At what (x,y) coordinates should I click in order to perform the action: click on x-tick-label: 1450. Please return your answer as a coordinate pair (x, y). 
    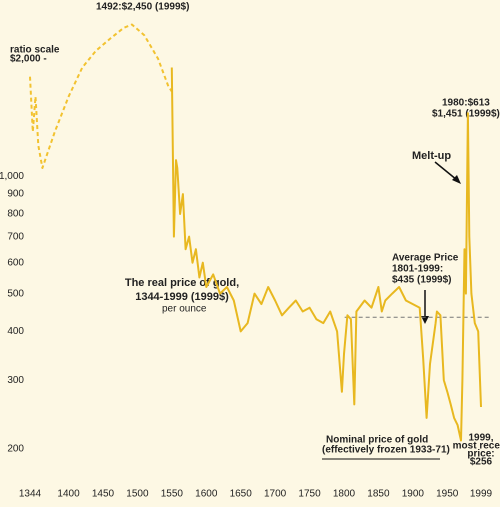
    Looking at the image, I should click on (103, 494).